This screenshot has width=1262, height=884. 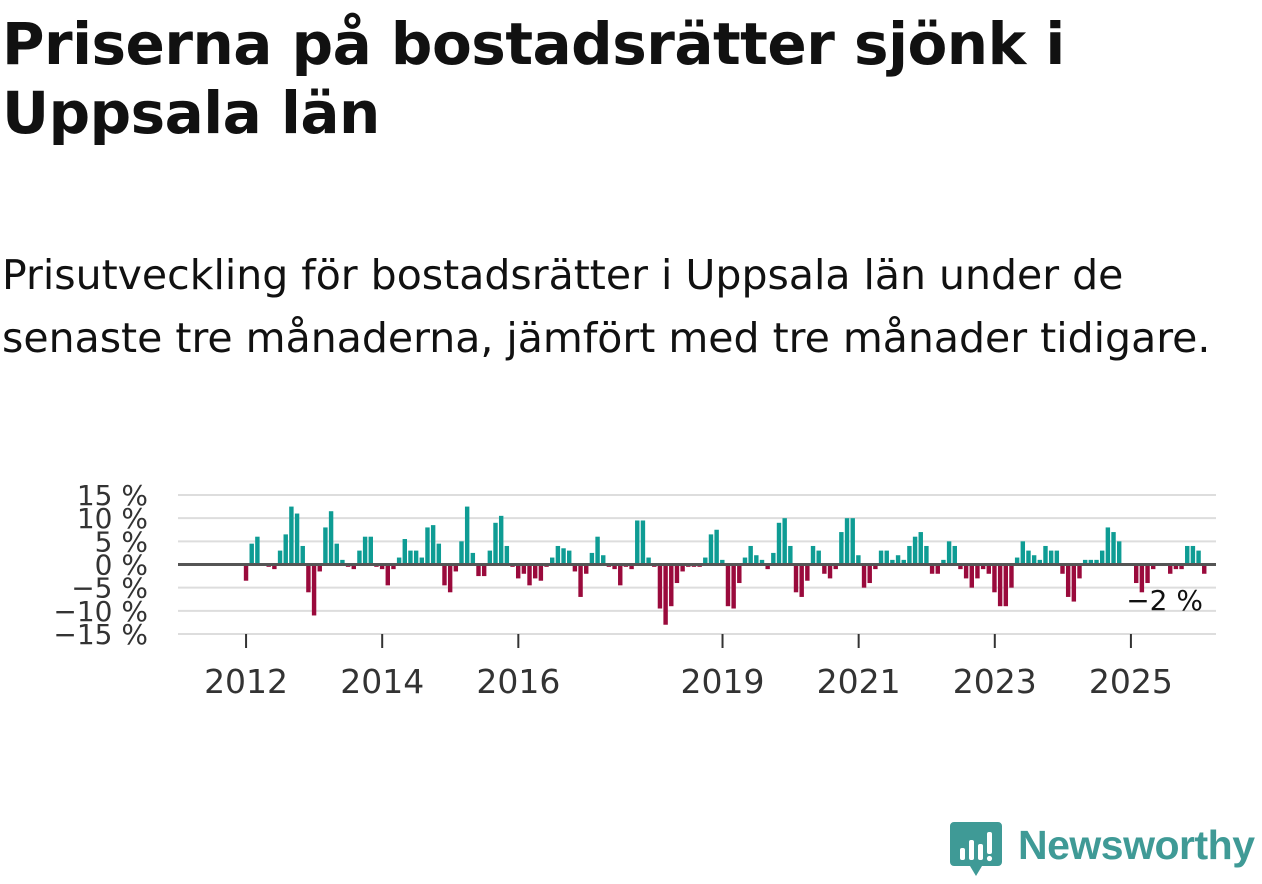 What do you see at coordinates (723, 681) in the screenshot?
I see `x-tick-label: 2019` at bounding box center [723, 681].